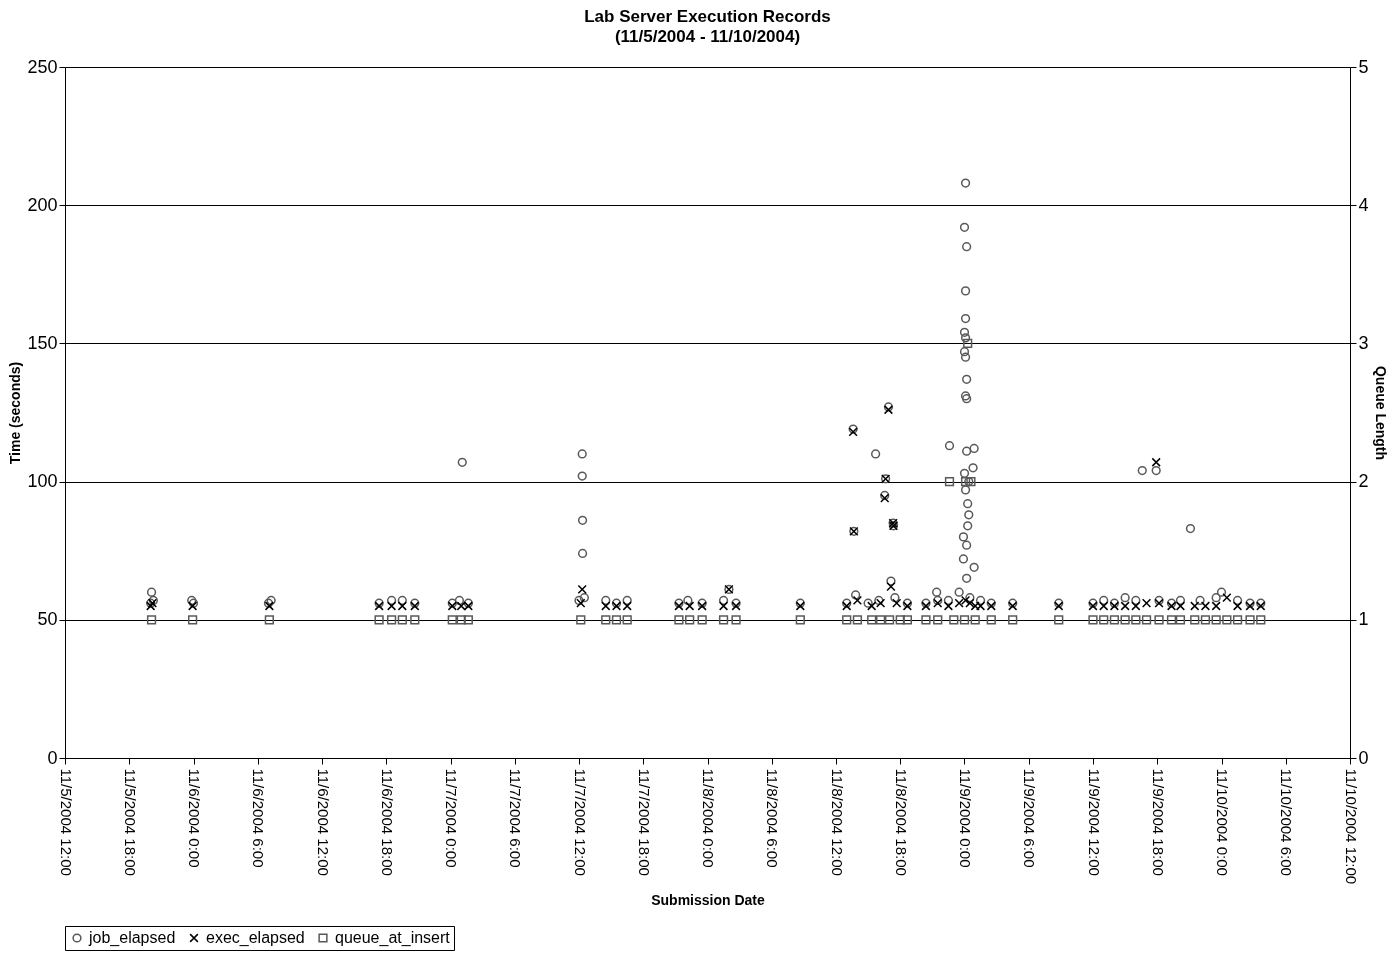  What do you see at coordinates (644, 822) in the screenshot?
I see `x-tick-label: 11/7/2004 18:00` at bounding box center [644, 822].